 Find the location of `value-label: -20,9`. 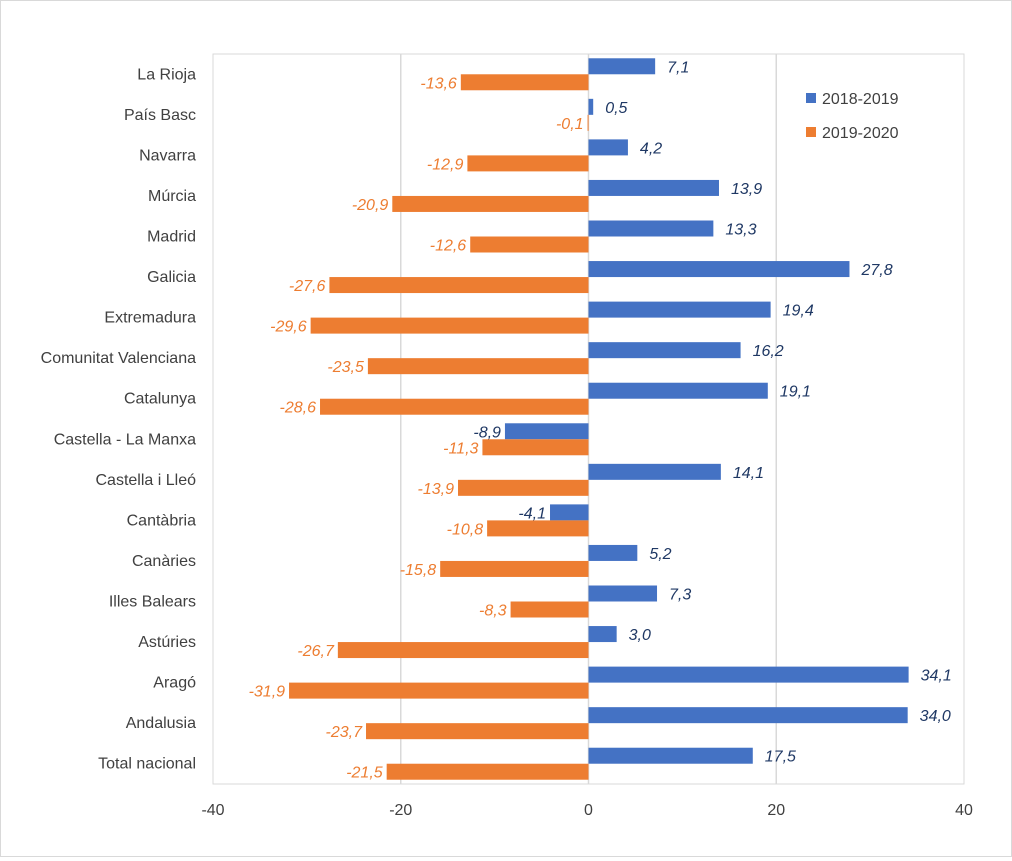

value-label: -20,9 is located at coordinates (370, 205).